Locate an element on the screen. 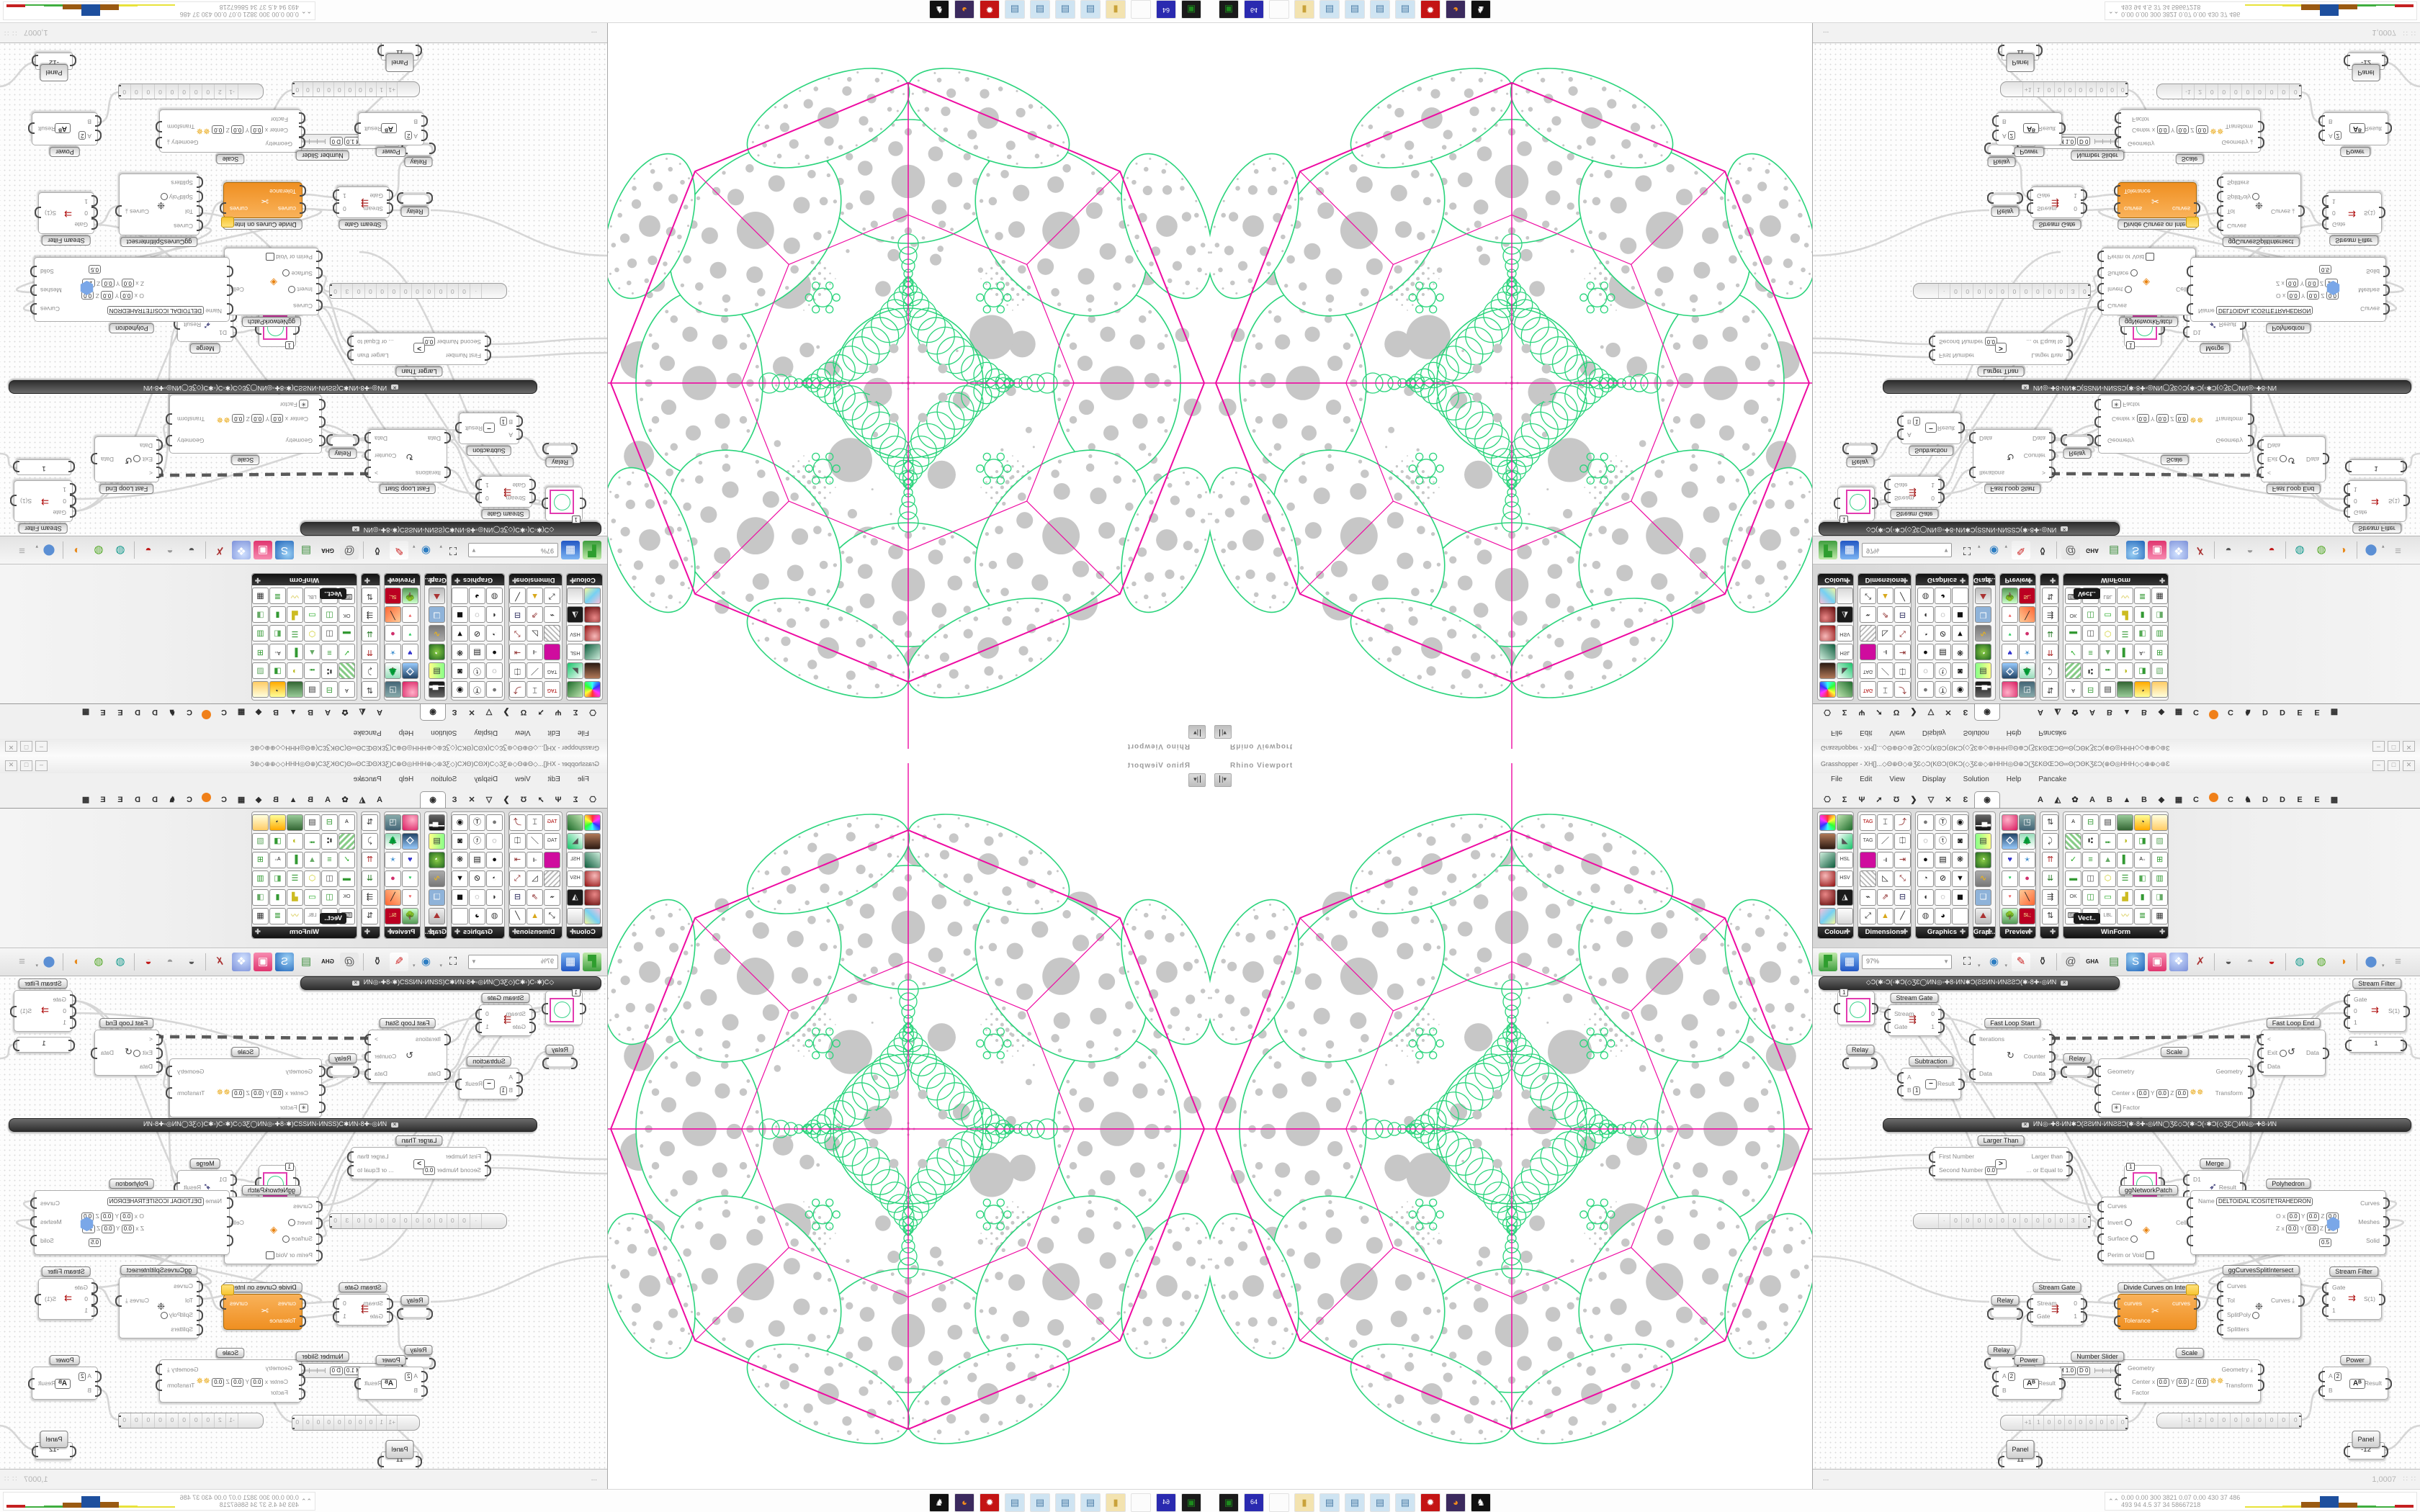 This screenshot has width=2420, height=1512. component-icon: ◨ is located at coordinates (2142, 670).